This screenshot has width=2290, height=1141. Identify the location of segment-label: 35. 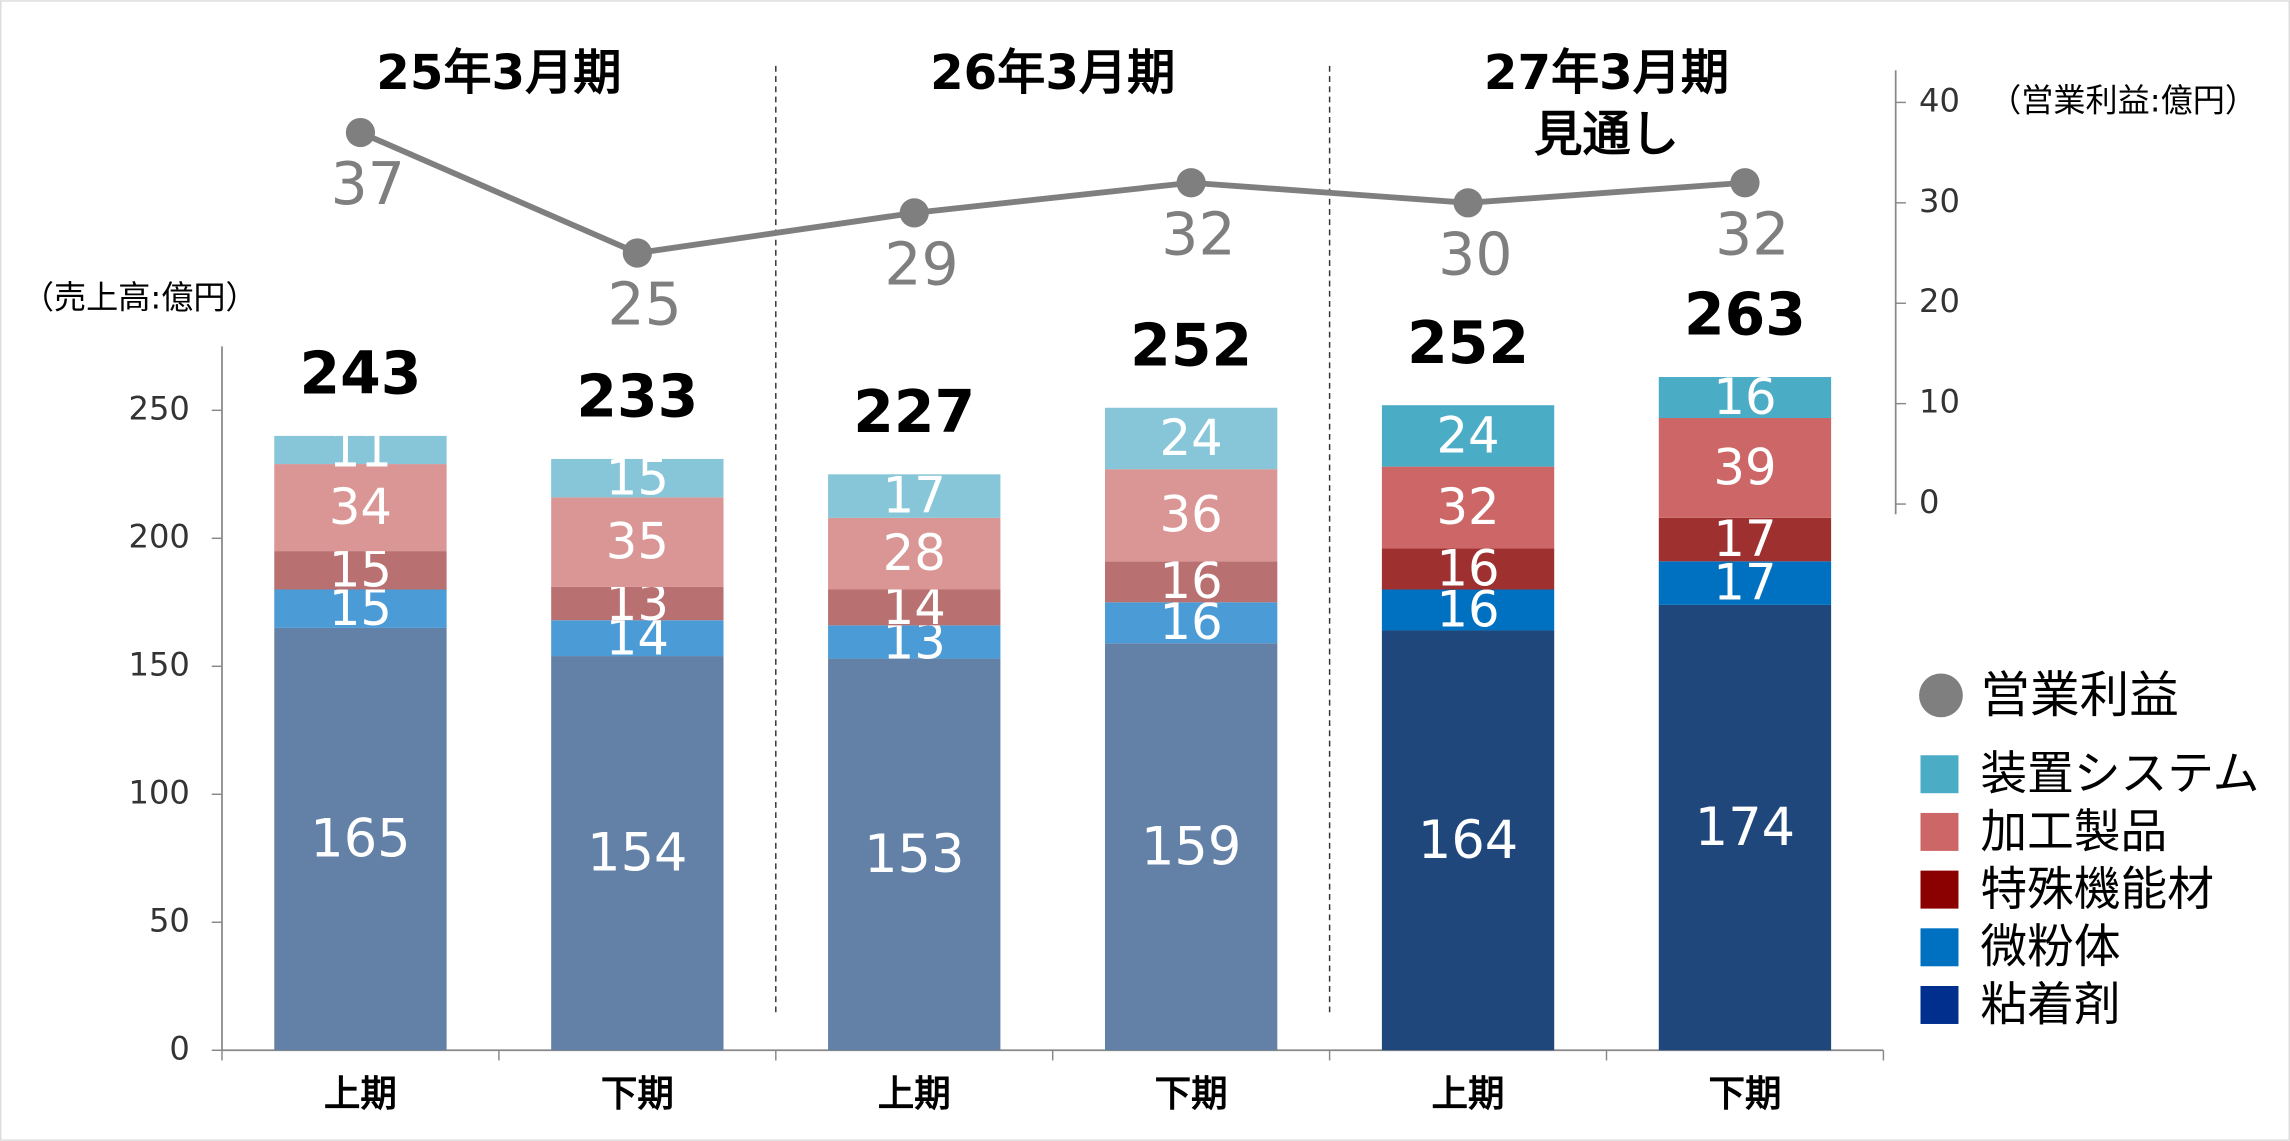
(637, 542).